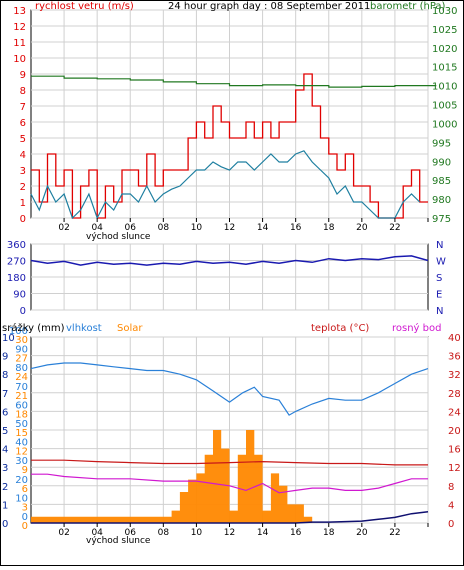 The height and width of the screenshot is (570, 464). Describe the element at coordinates (23, 219) in the screenshot. I see `wind-speed-tick-label: 0` at that location.